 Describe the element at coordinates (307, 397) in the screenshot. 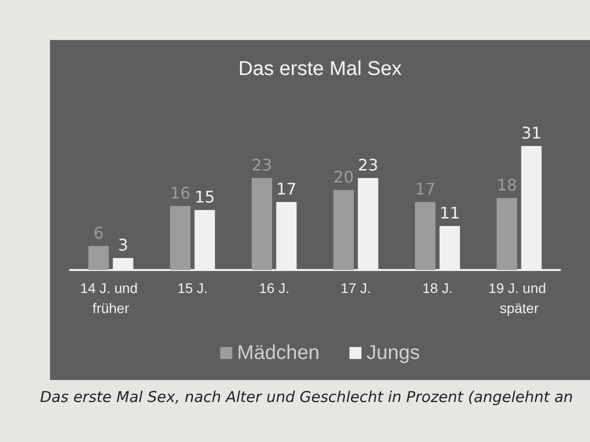

I see `text: Das erste Mal Sex, nach Alter und Geschlecht in Prozent (angelehnt an` at that location.